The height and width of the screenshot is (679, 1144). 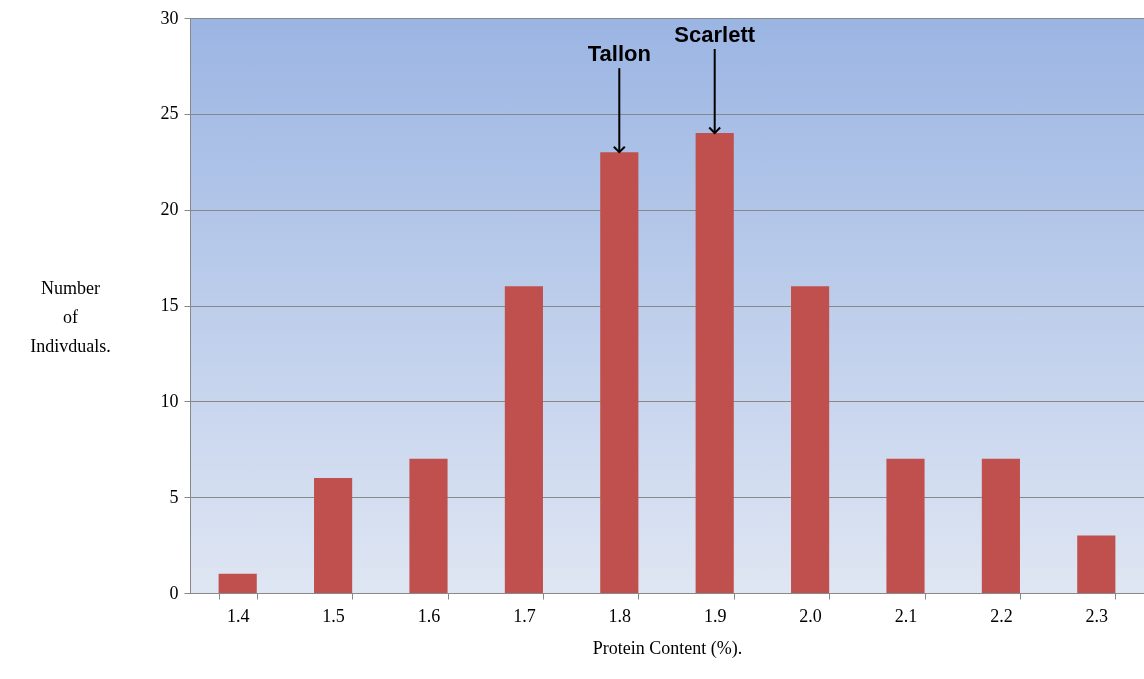 I want to click on y-tick-label: 0, so click(x=174, y=592).